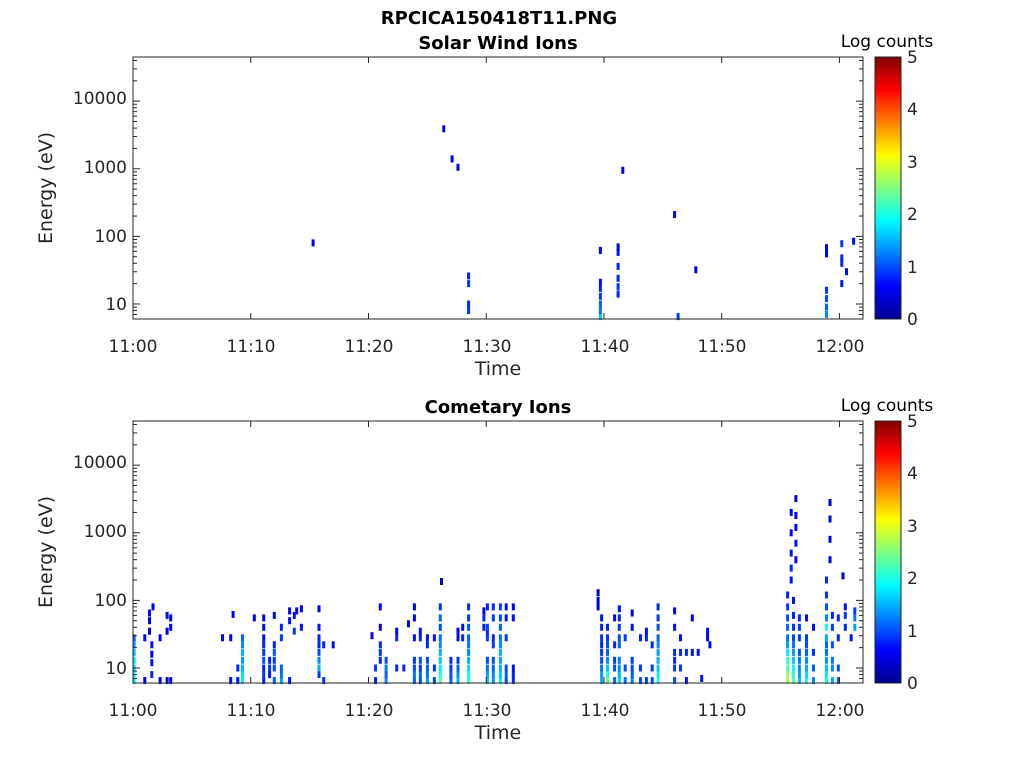 This screenshot has width=1024, height=768. I want to click on panel-1-xtick-label: 11:20, so click(369, 347).